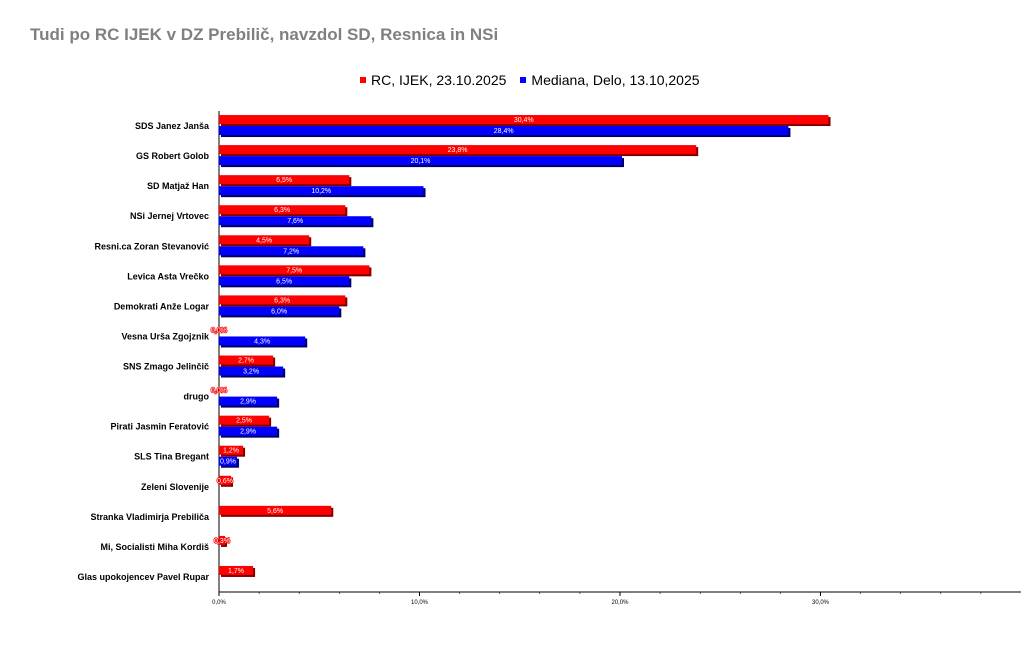 This screenshot has height=659, width=1024. I want to click on data-label: 4,5%, so click(264, 240).